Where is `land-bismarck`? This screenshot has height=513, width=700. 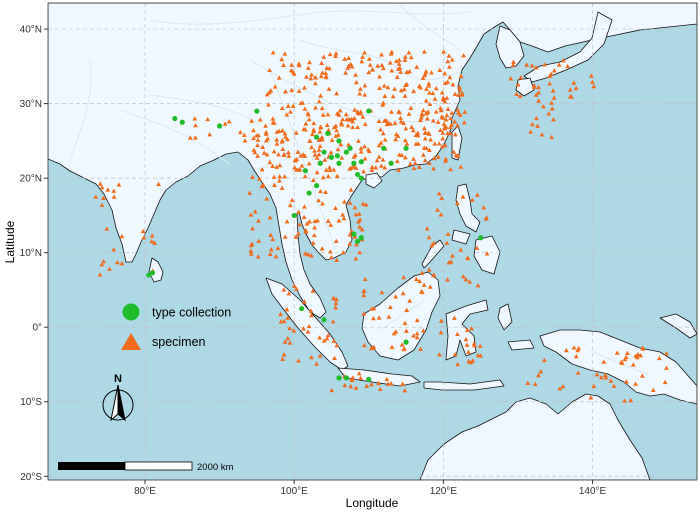 land-bismarck is located at coordinates (678, 326).